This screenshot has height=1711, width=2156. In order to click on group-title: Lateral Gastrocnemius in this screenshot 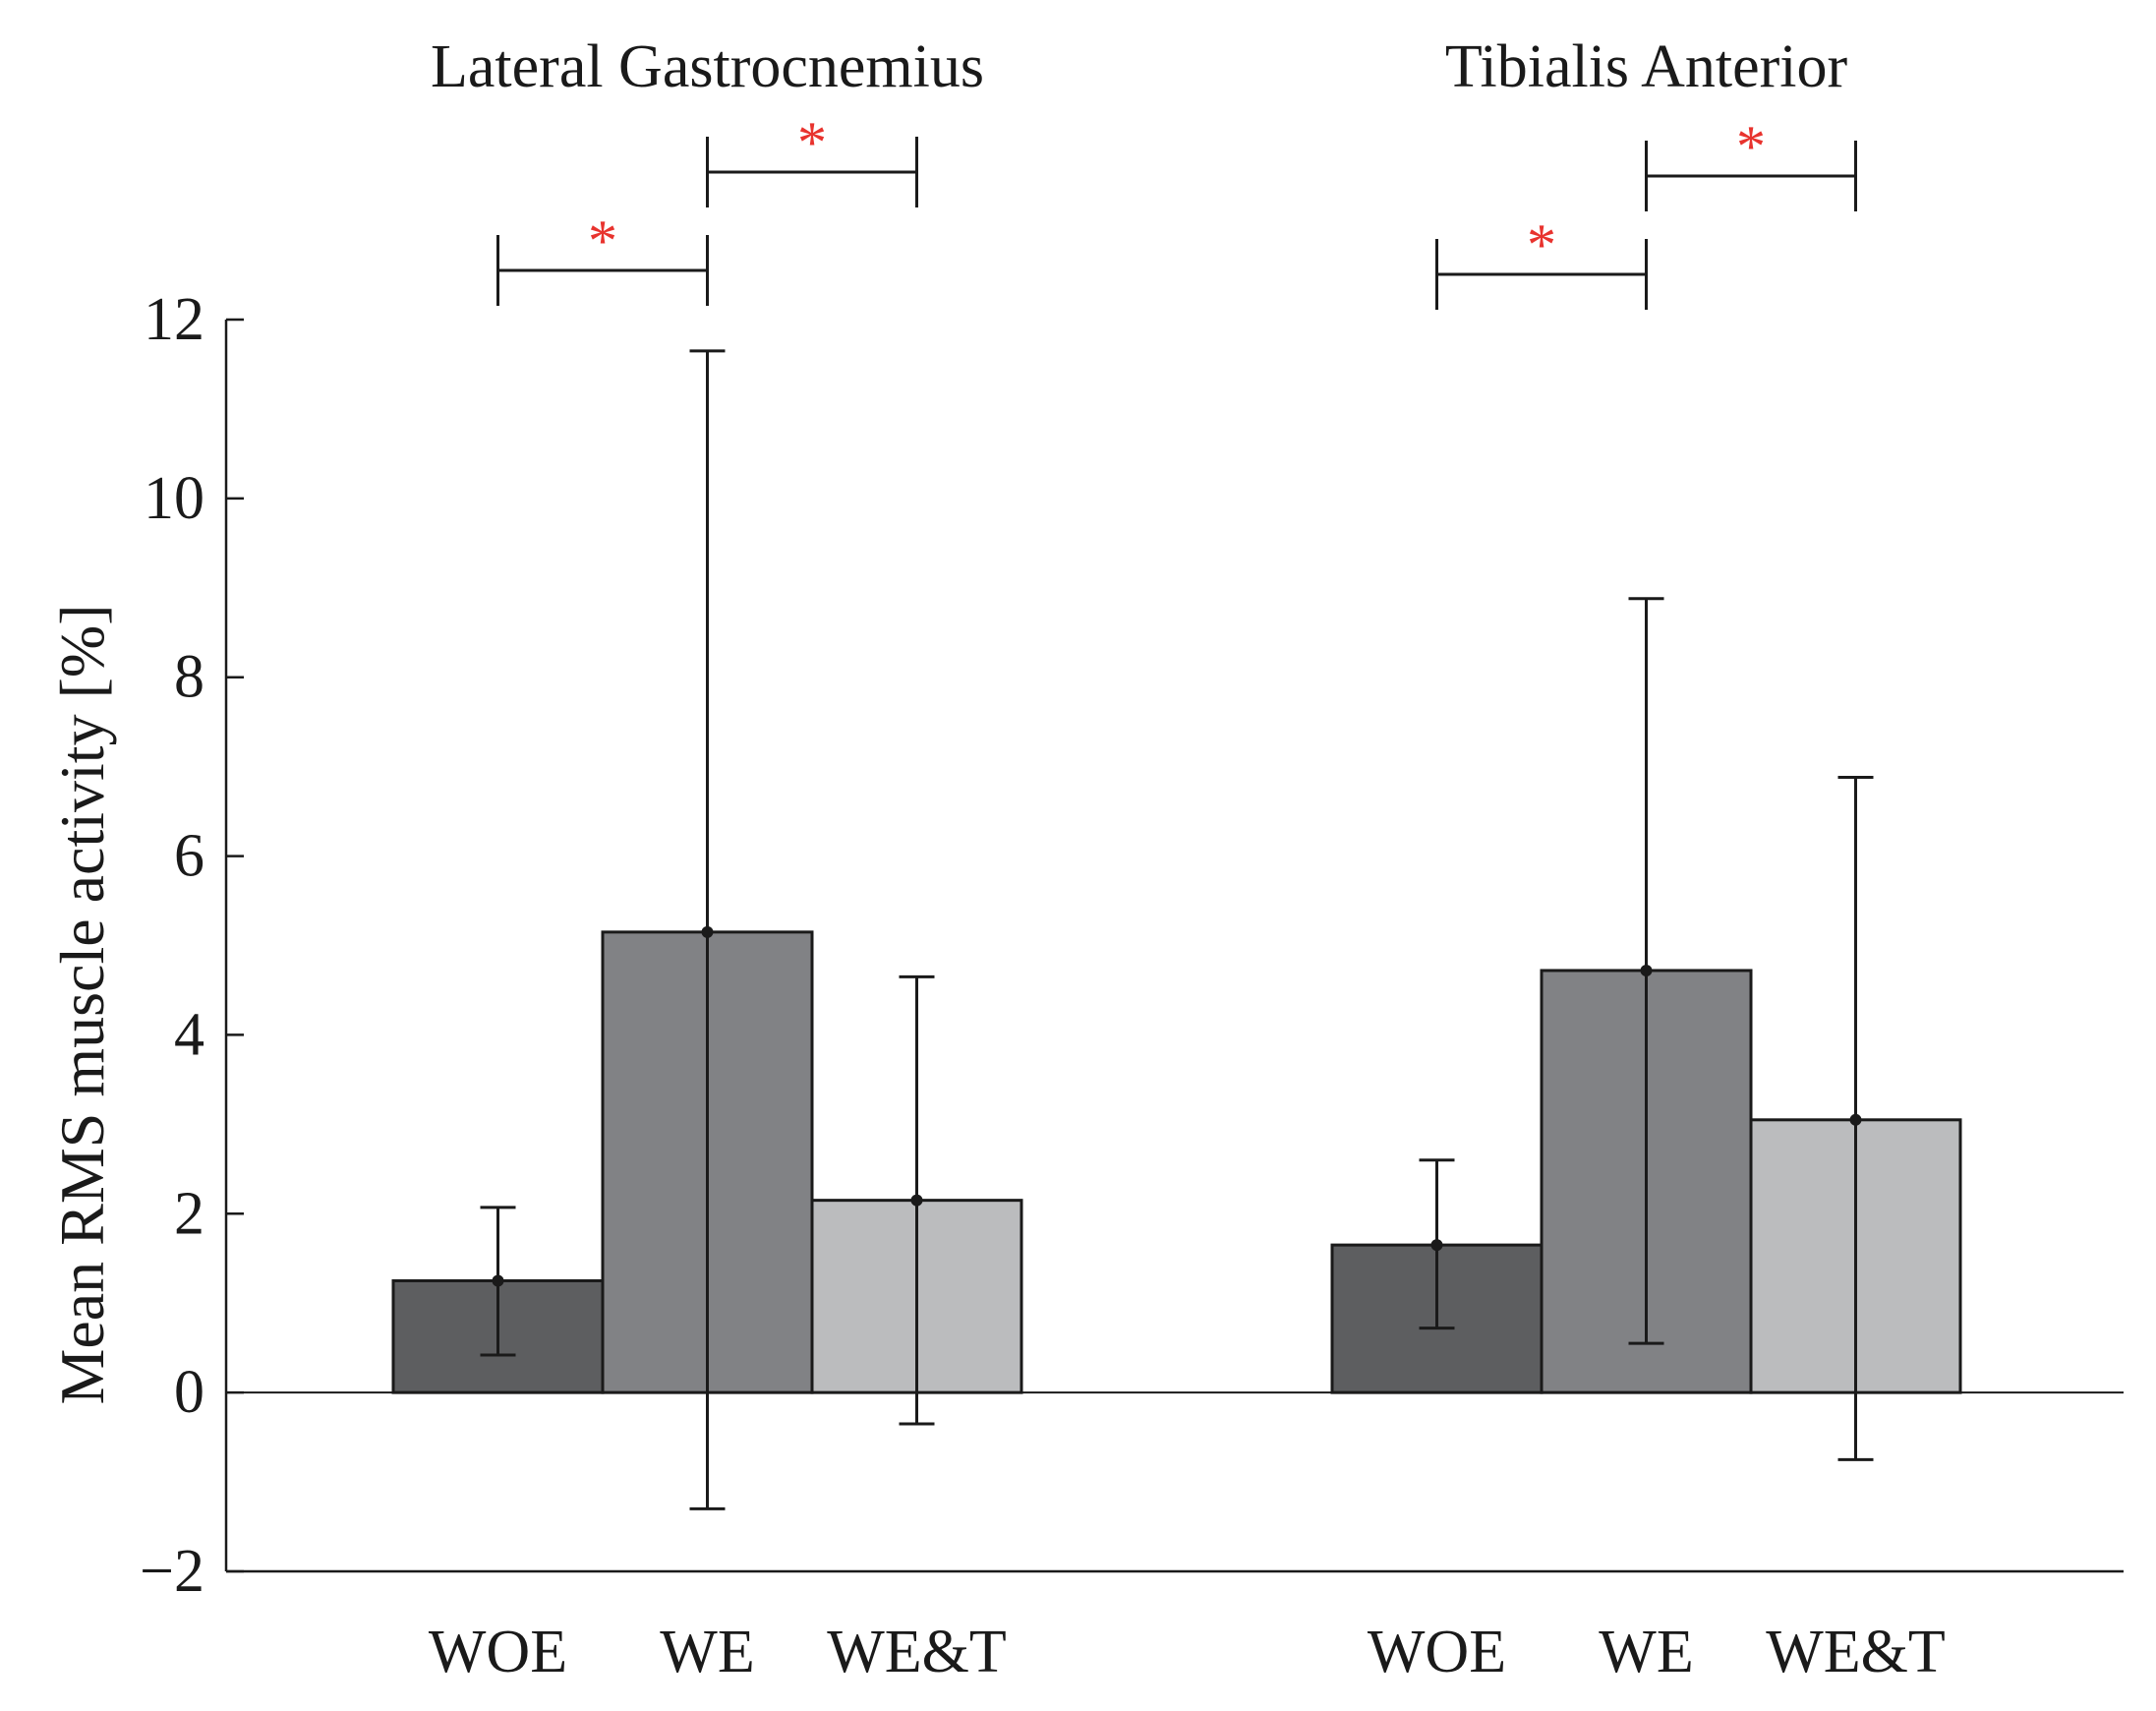, I will do `click(707, 66)`.